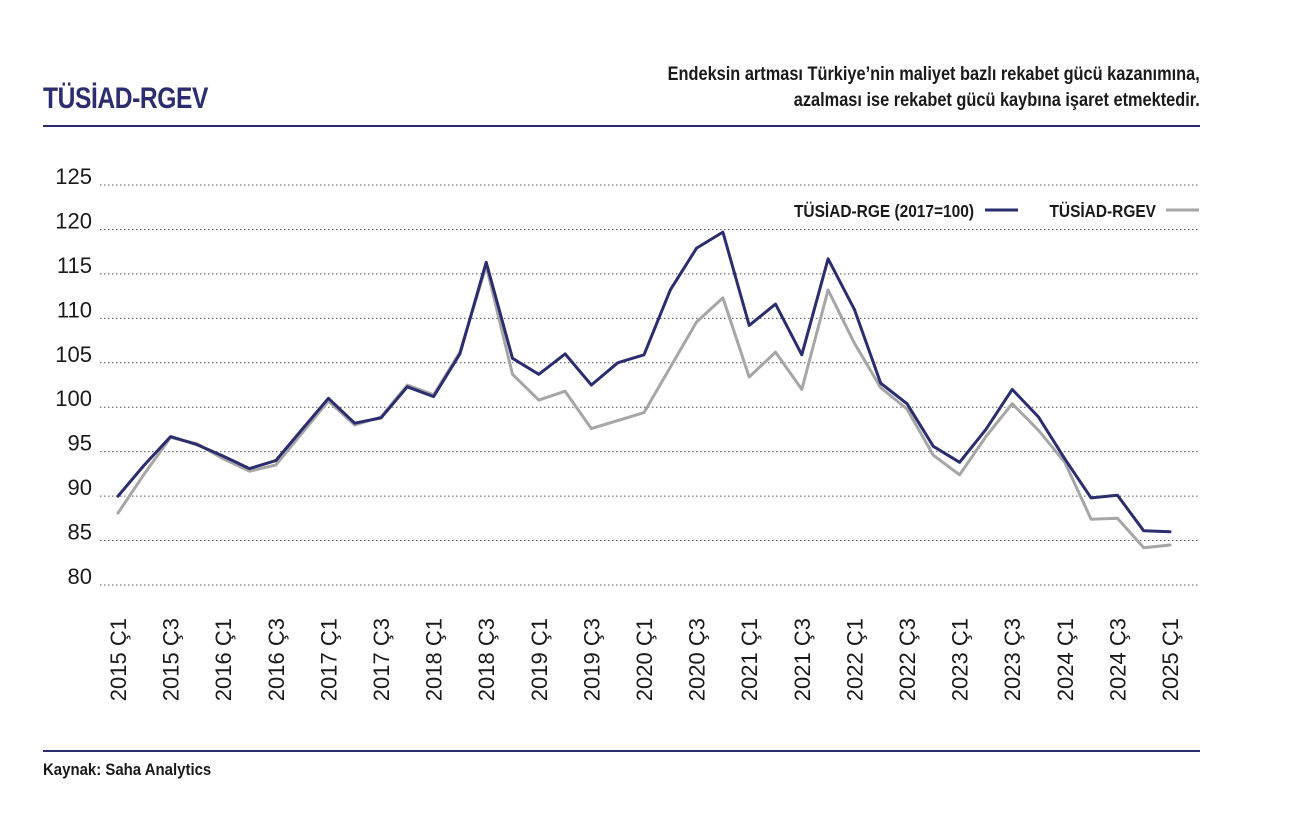 Image resolution: width=1300 pixels, height=824 pixels. I want to click on x-tick-label: 2022 Ç1, so click(854, 659).